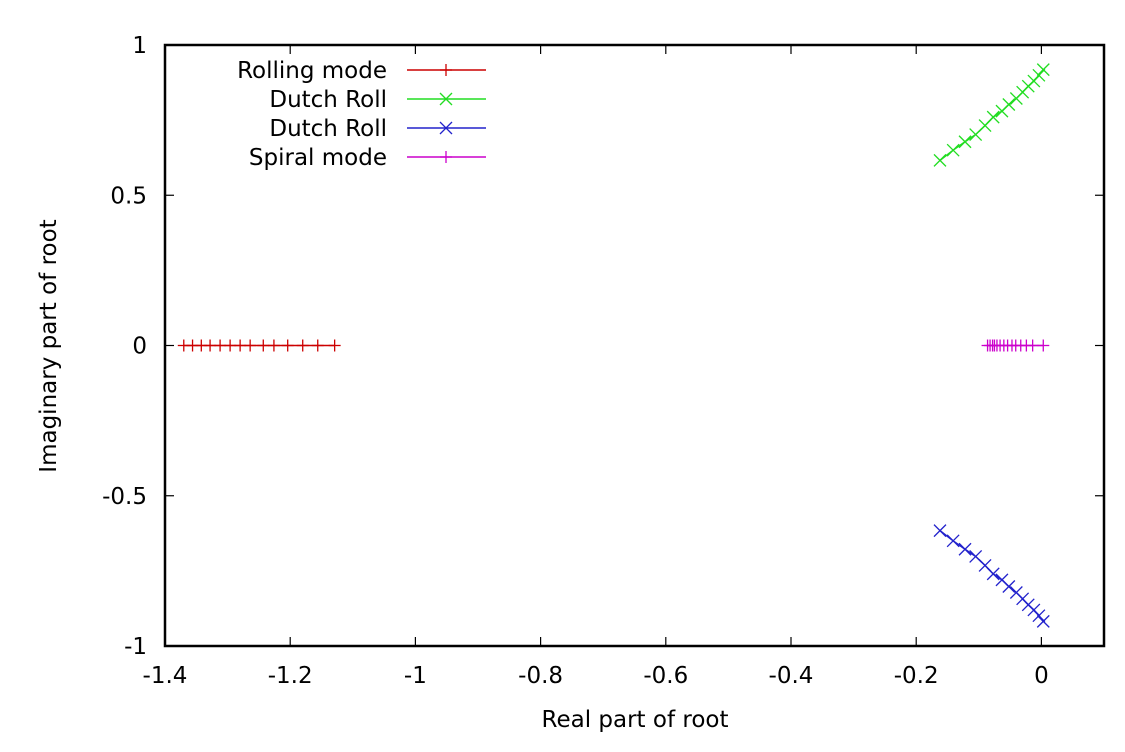 This screenshot has height=752, width=1125. Describe the element at coordinates (139, 46) in the screenshot. I see `y-tick-label: 1` at that location.